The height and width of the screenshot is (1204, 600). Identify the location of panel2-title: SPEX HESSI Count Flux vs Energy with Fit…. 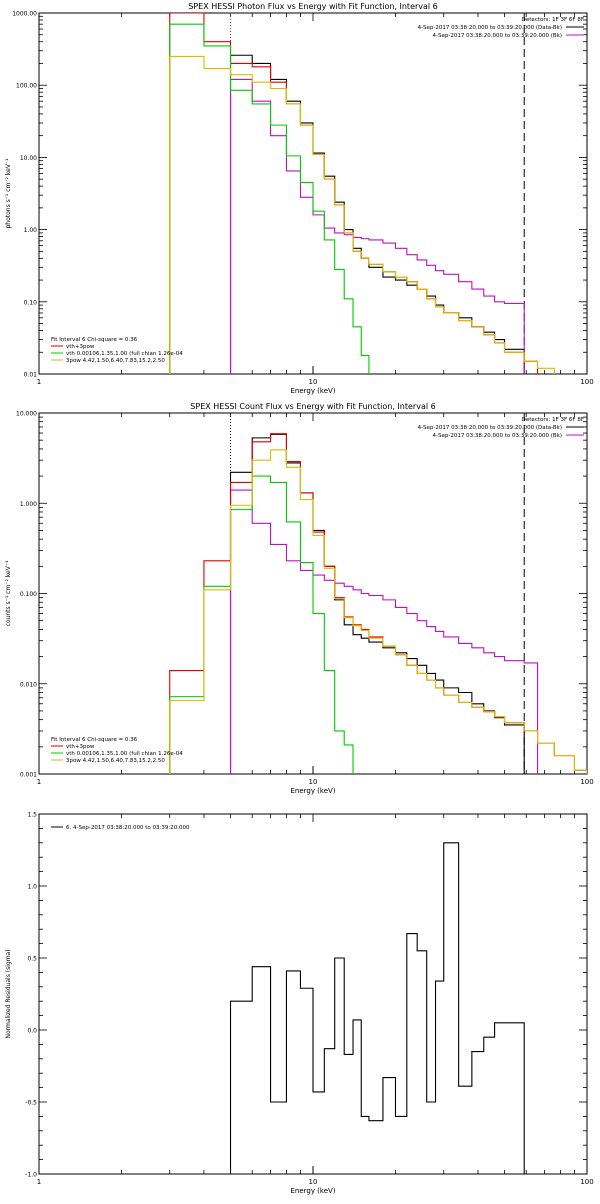
(312, 406).